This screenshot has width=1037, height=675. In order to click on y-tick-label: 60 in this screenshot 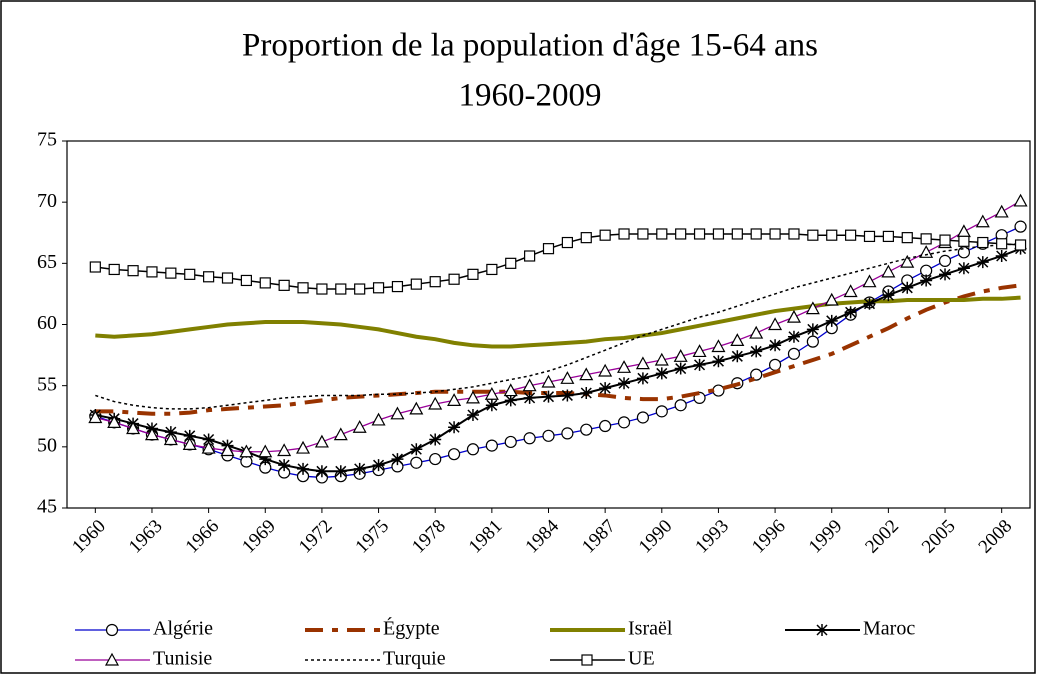, I will do `click(47, 323)`.